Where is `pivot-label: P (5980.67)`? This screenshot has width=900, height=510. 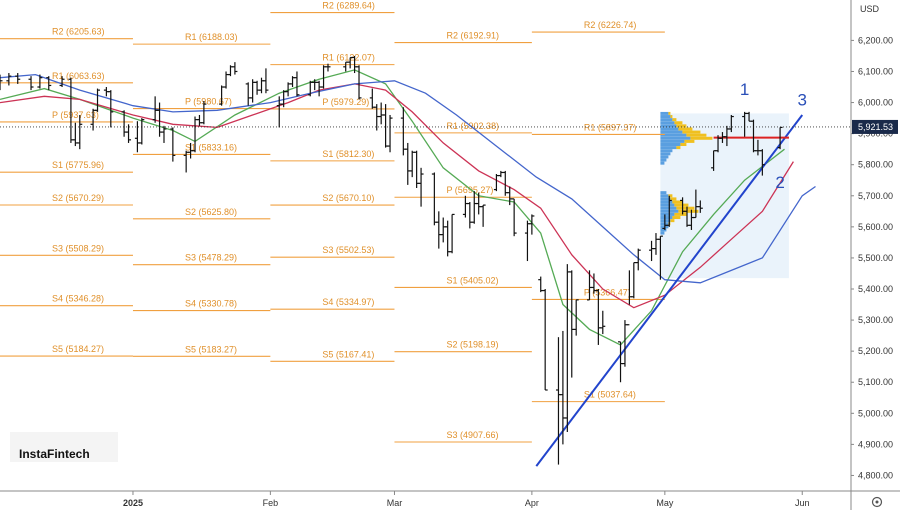
pivot-label: P (5980.67) is located at coordinates (208, 102).